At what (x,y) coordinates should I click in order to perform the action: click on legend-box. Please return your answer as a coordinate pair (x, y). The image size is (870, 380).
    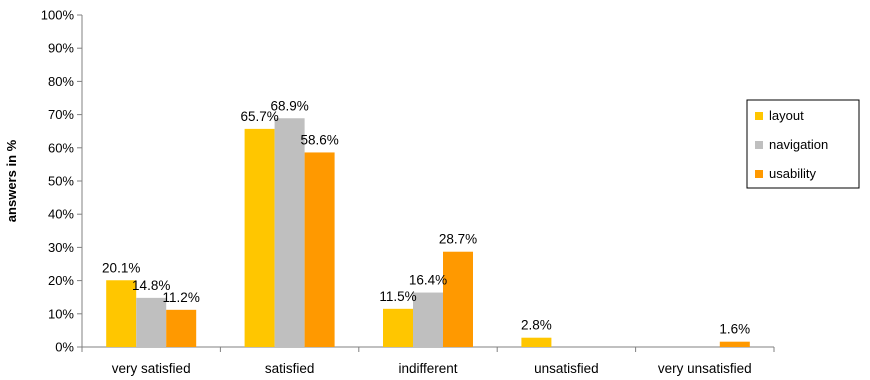
    Looking at the image, I should click on (803, 144).